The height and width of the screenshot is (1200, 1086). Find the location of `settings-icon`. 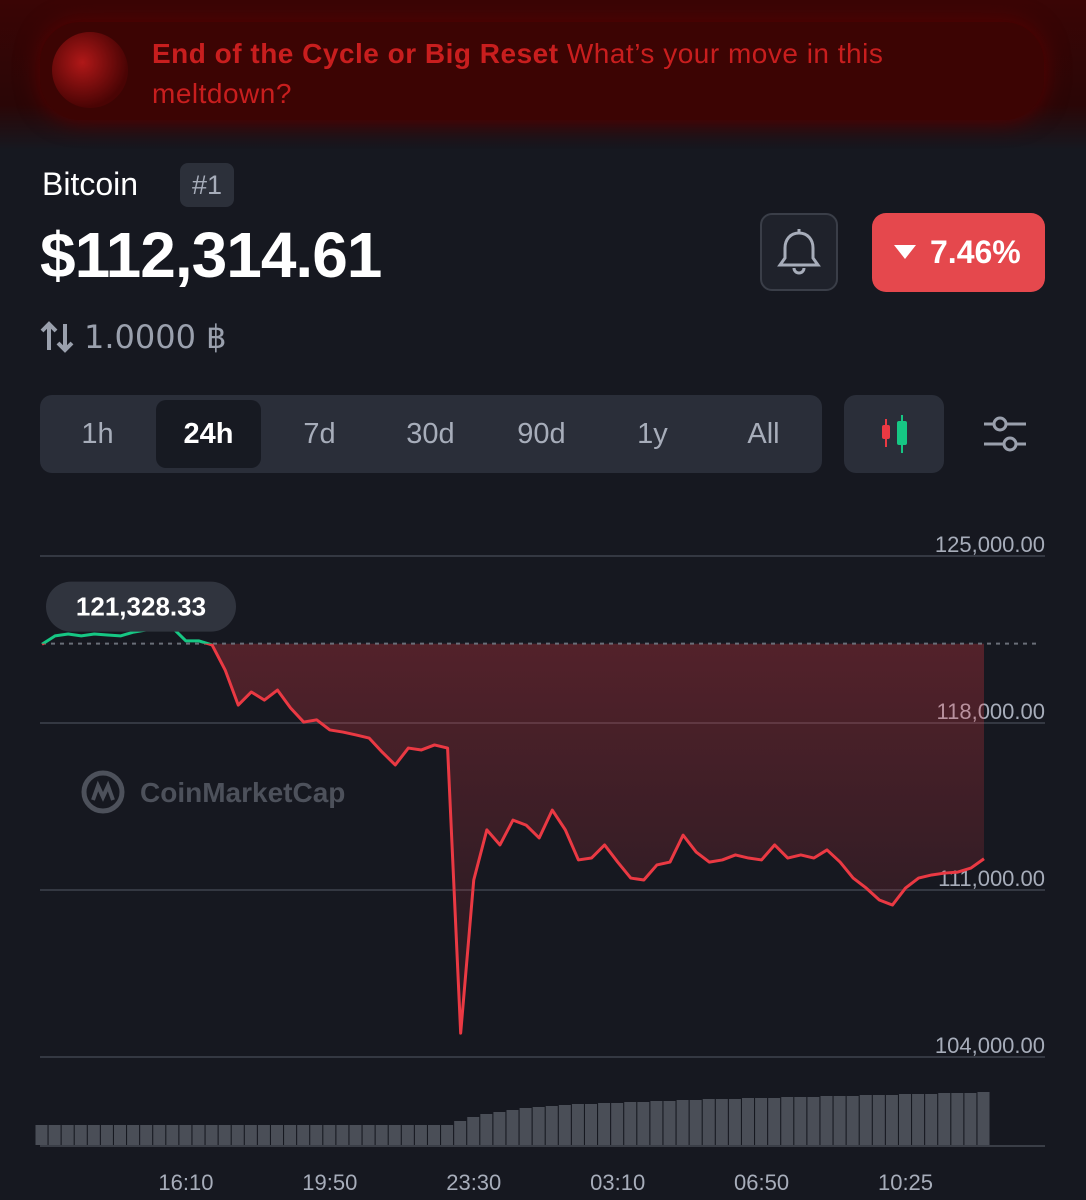

settings-icon is located at coordinates (1005, 434).